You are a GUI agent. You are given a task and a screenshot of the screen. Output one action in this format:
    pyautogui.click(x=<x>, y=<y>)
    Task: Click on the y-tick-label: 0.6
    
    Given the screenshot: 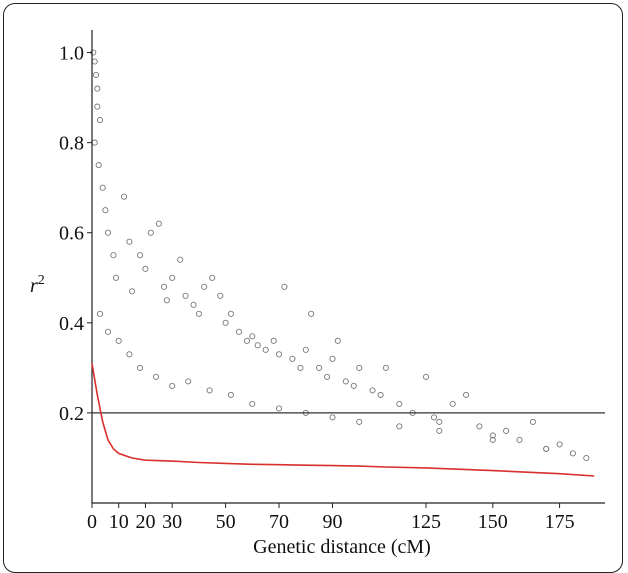 What is the action you would take?
    pyautogui.click(x=71, y=234)
    